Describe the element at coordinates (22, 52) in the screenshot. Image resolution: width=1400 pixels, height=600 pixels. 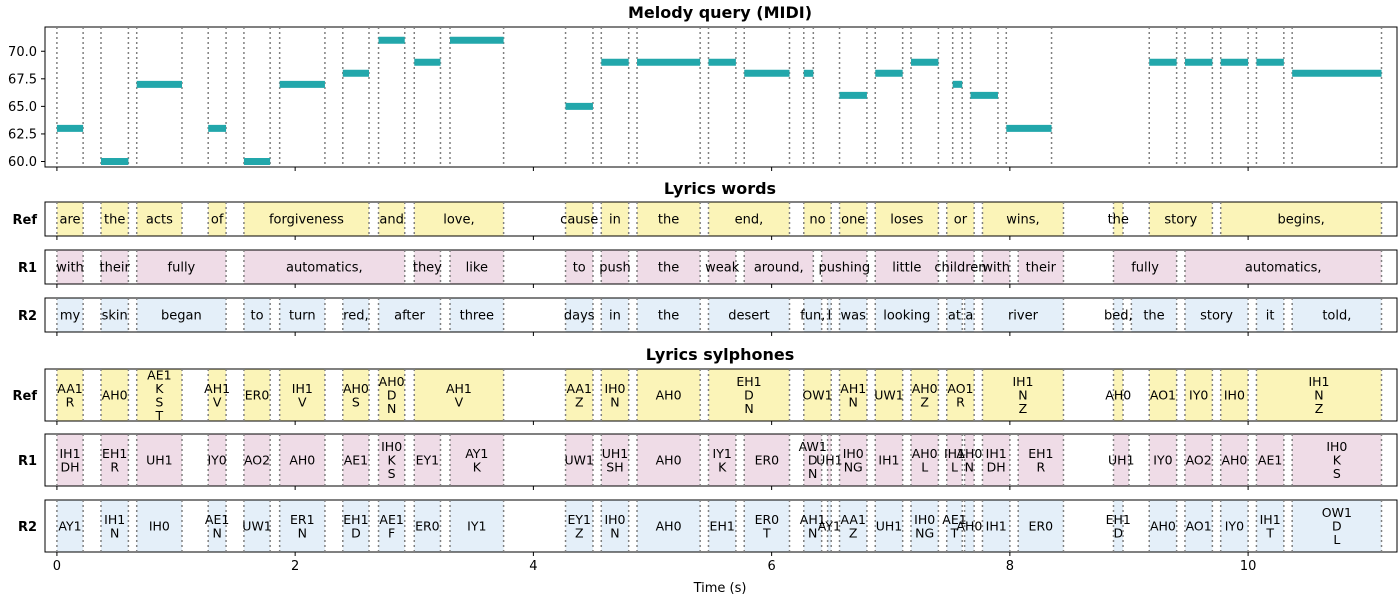
I see `melody-ytick-label: 70.0` at that location.